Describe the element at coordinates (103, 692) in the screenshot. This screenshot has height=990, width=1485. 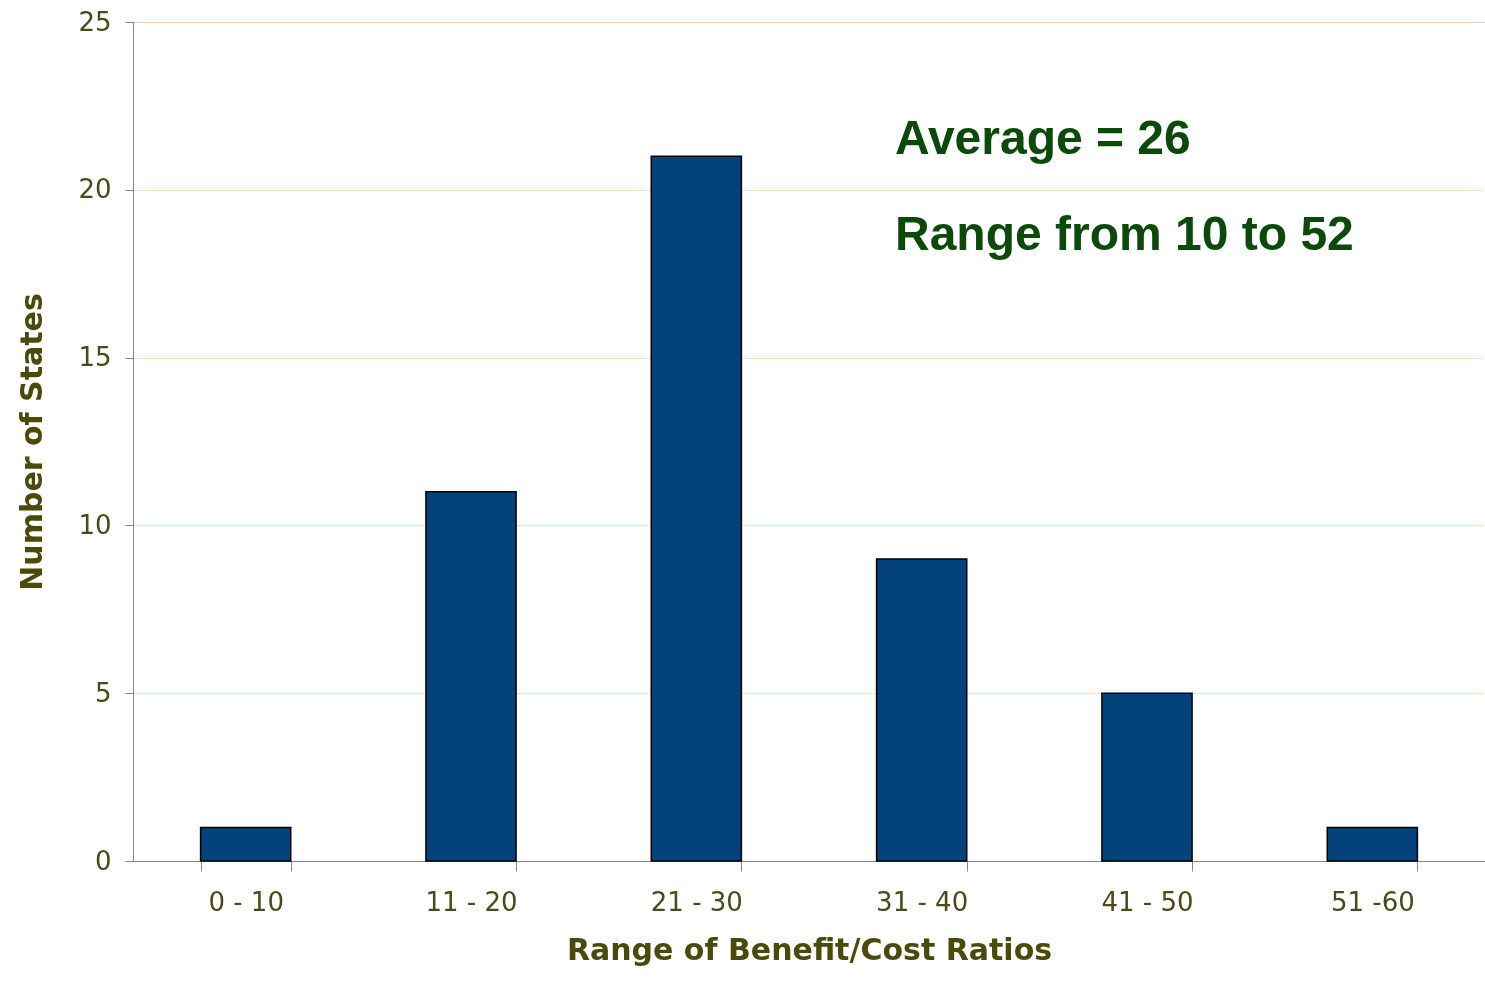
I see `y-tick-label: 5` at that location.